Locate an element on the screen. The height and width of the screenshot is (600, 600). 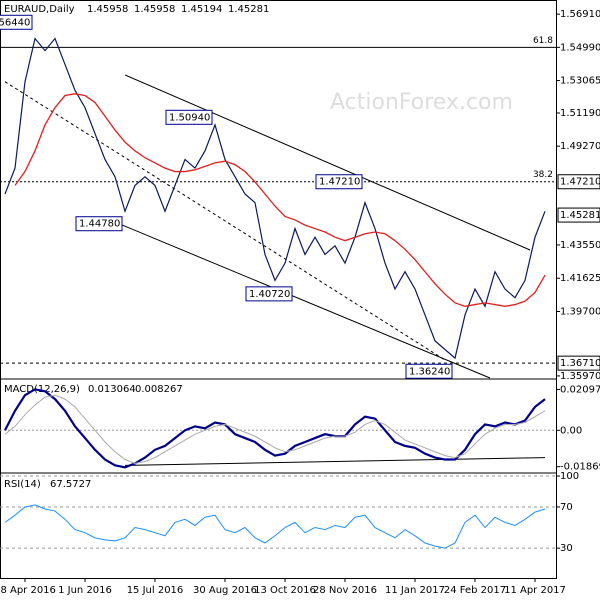
watermark: ActionForex.com is located at coordinates (421, 102).